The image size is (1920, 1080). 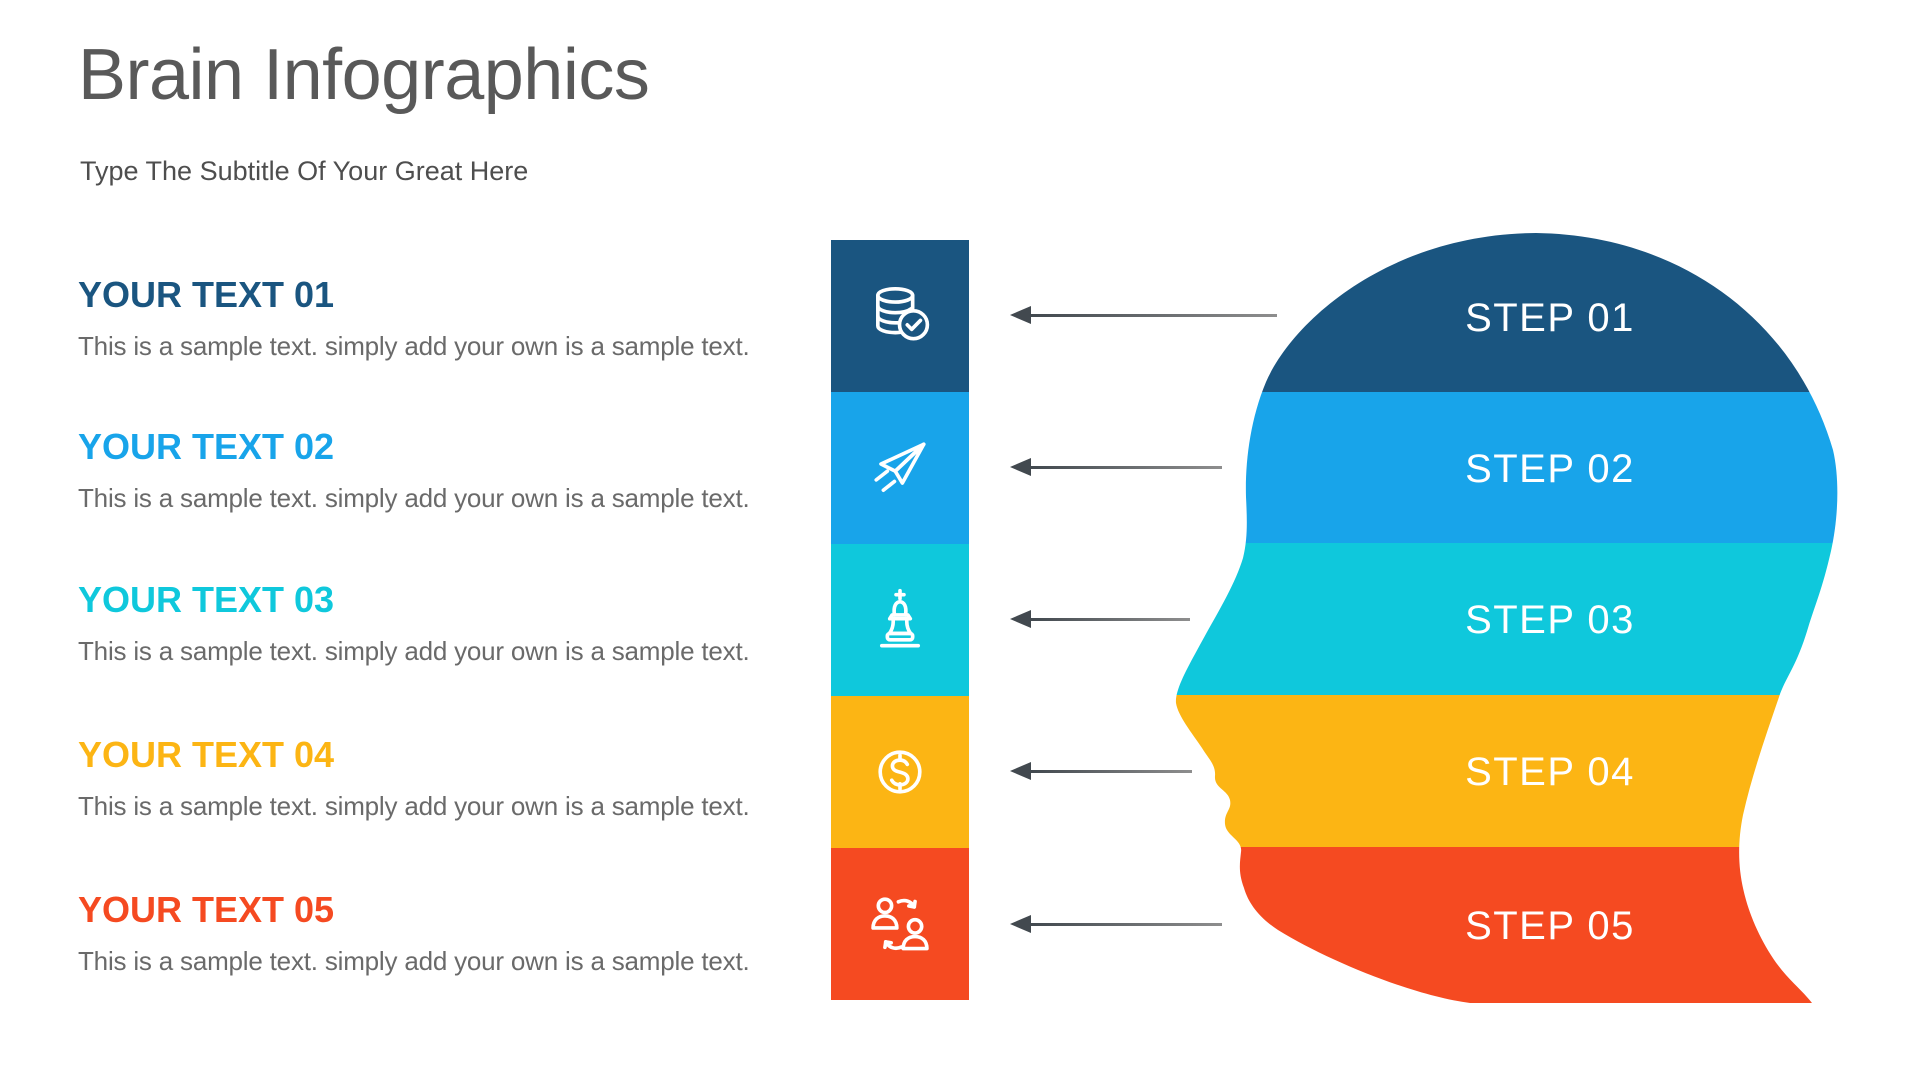 I want to click on paper-plane-icon, so click(x=900, y=467).